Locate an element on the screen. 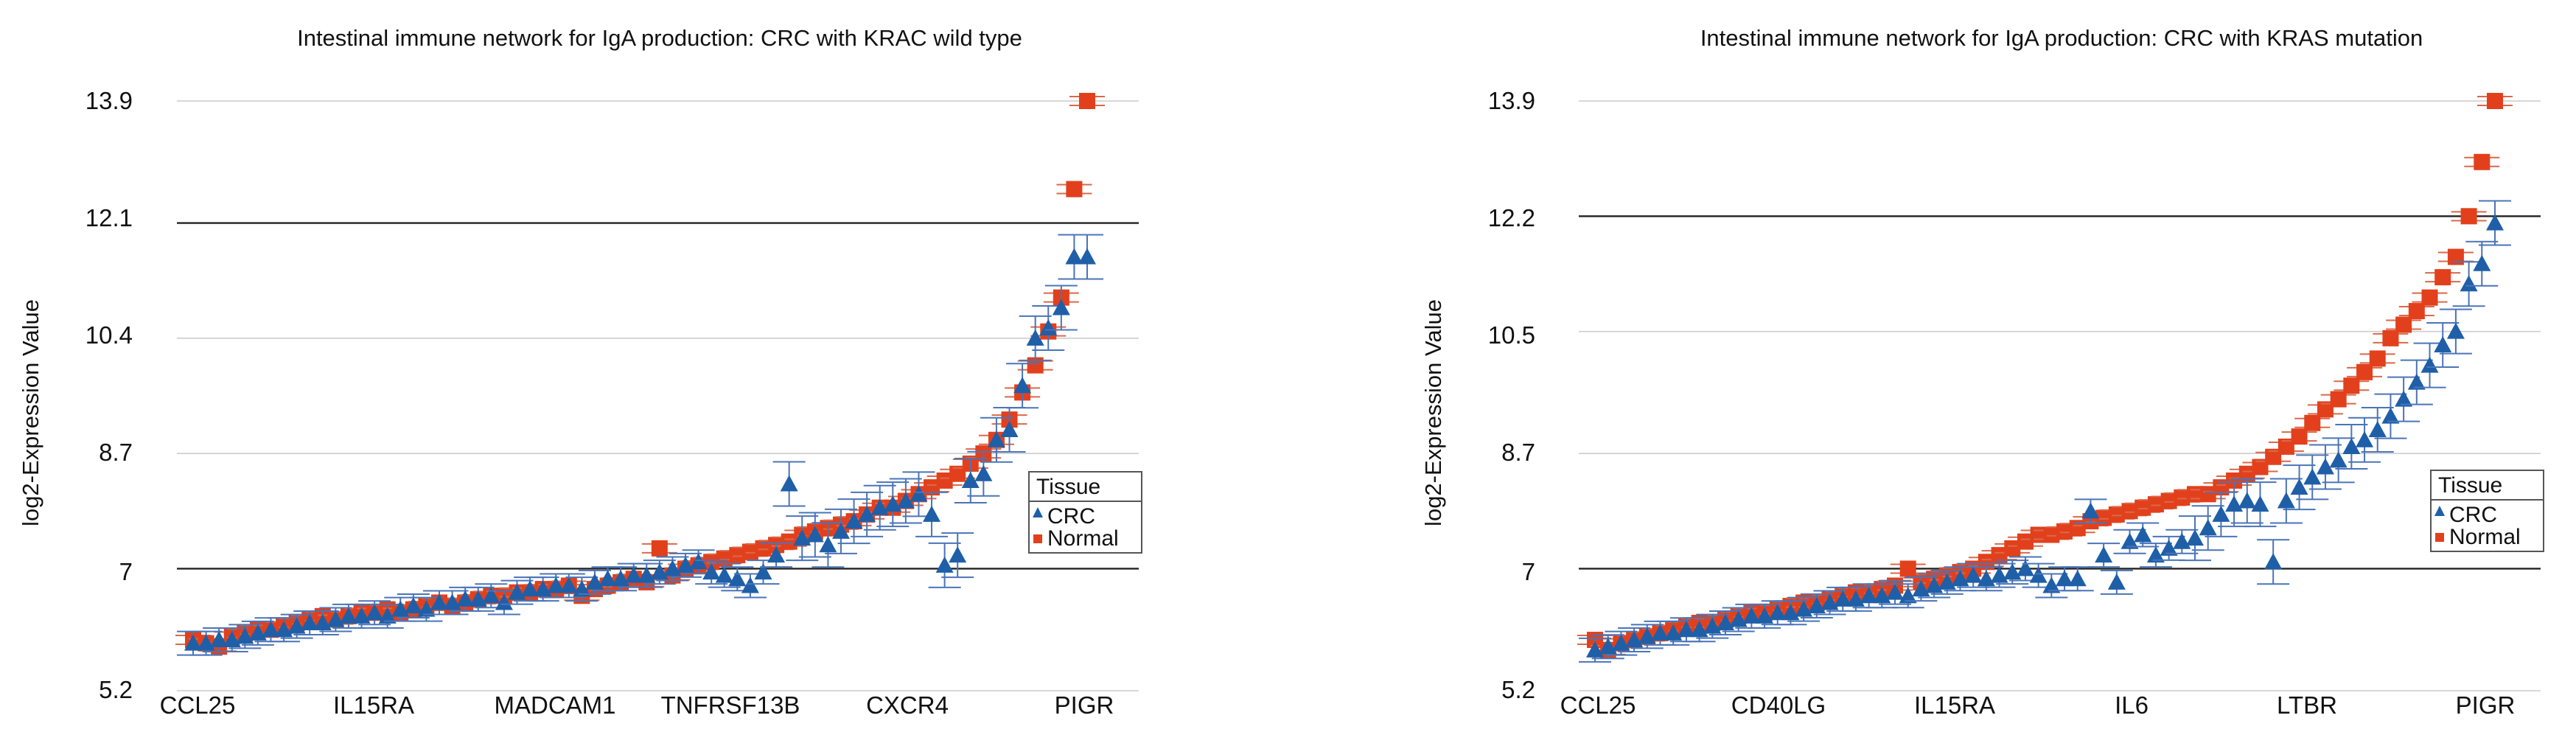 This screenshot has width=2576, height=746. legend-crc-label: CRC is located at coordinates (2473, 515).